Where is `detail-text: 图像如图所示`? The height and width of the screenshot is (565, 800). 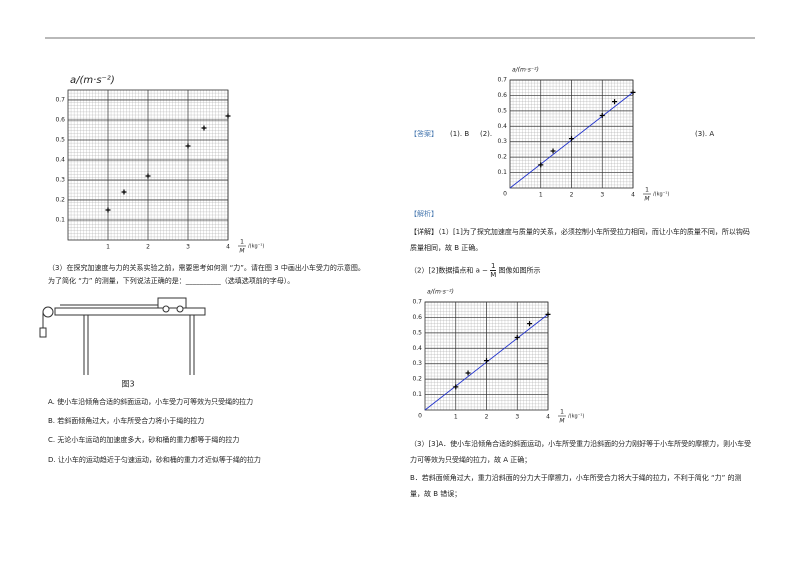
detail-text: 图像如图所示 is located at coordinates (519, 270).